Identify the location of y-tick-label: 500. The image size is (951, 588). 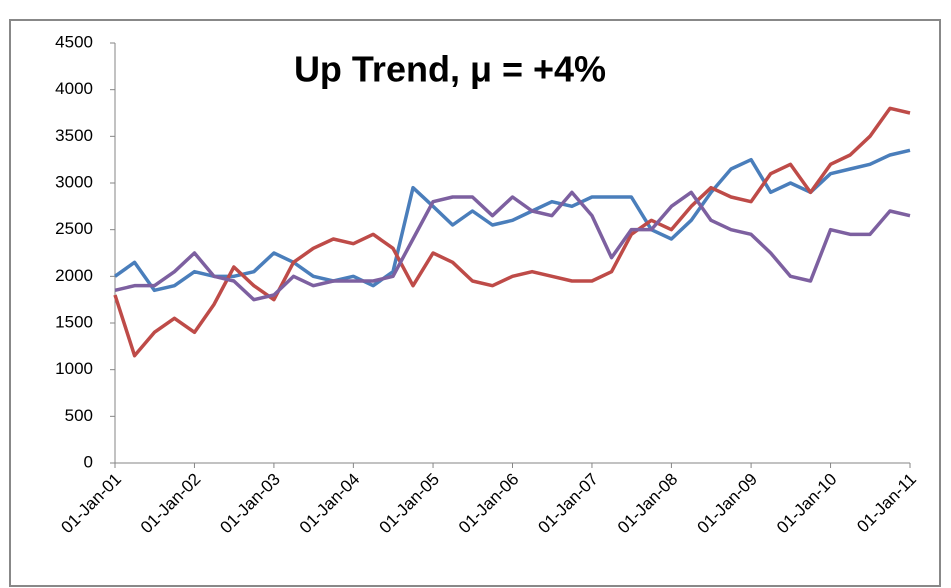
(79, 415).